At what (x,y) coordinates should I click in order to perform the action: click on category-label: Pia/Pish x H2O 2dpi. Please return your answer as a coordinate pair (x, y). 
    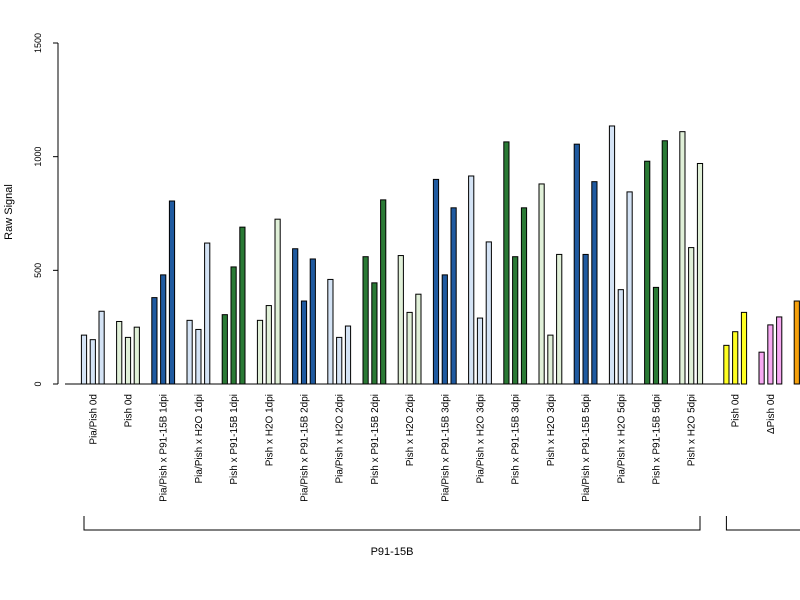
    Looking at the image, I should click on (340, 439).